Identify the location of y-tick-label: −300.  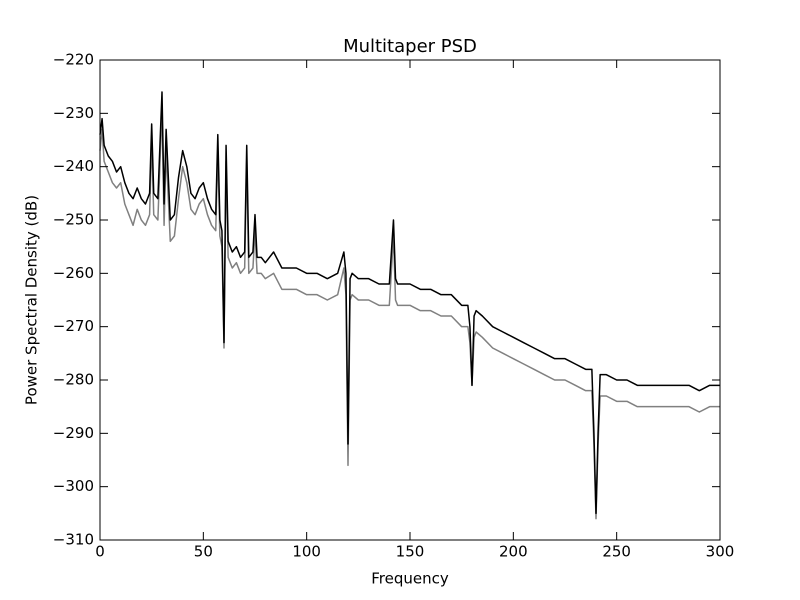
(73, 486).